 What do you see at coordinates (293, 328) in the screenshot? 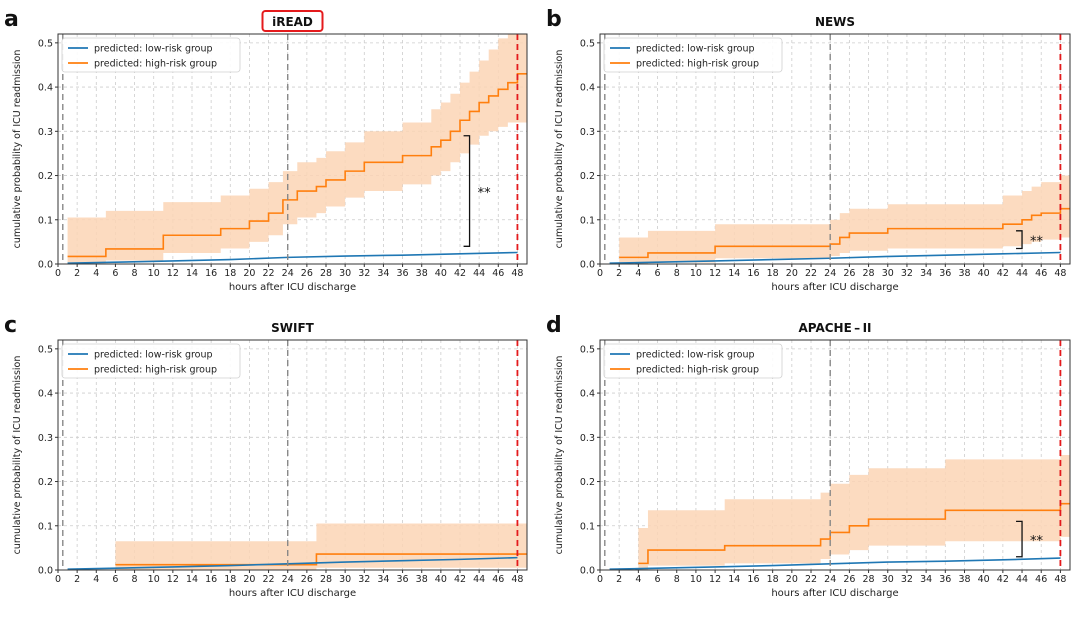
I see `panel-title: SWIFT` at bounding box center [293, 328].